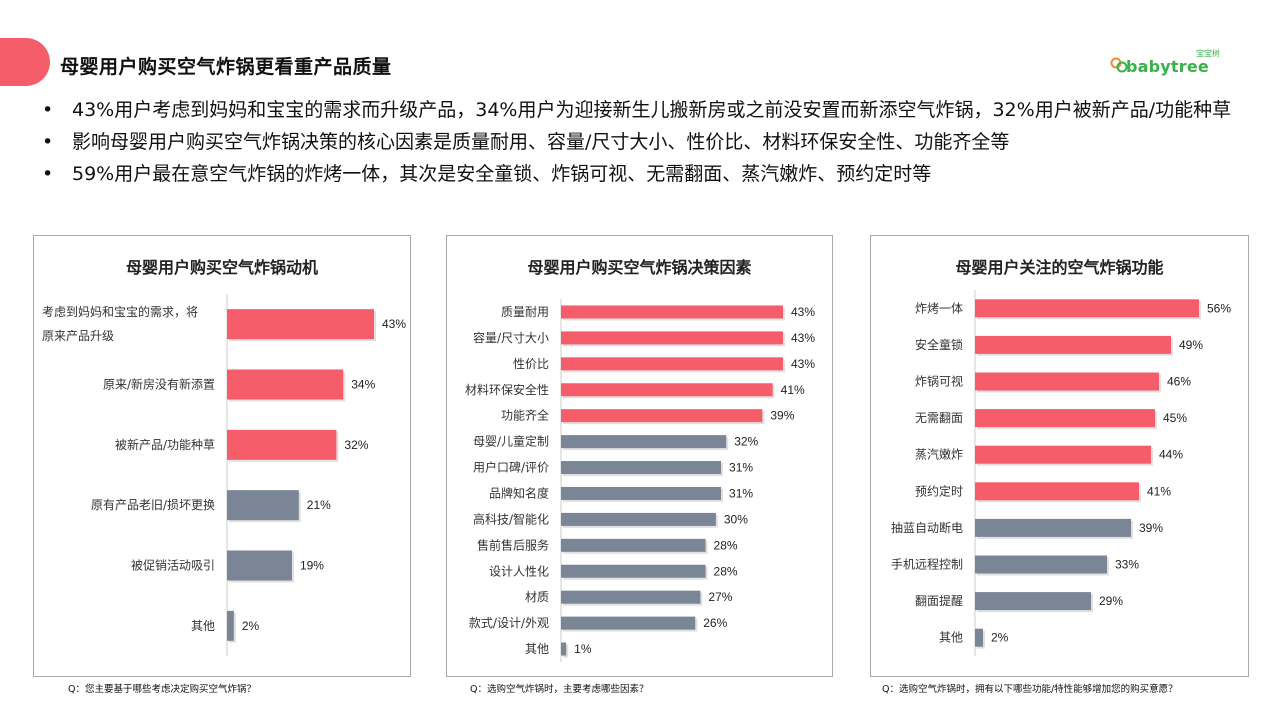  What do you see at coordinates (312, 566) in the screenshot?
I see `value-label: 19%` at bounding box center [312, 566].